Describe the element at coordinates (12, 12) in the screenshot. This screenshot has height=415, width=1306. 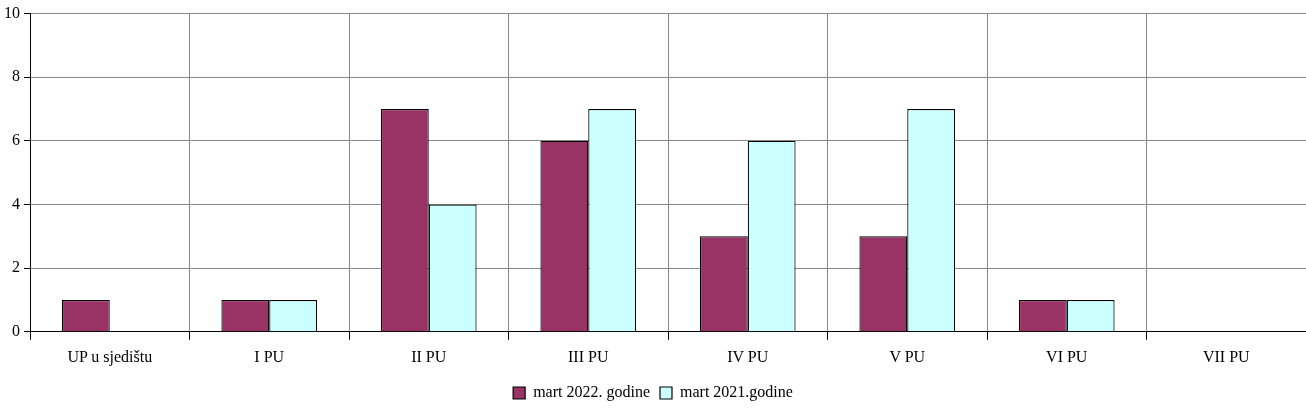
I see `y-tick-label: 10` at that location.